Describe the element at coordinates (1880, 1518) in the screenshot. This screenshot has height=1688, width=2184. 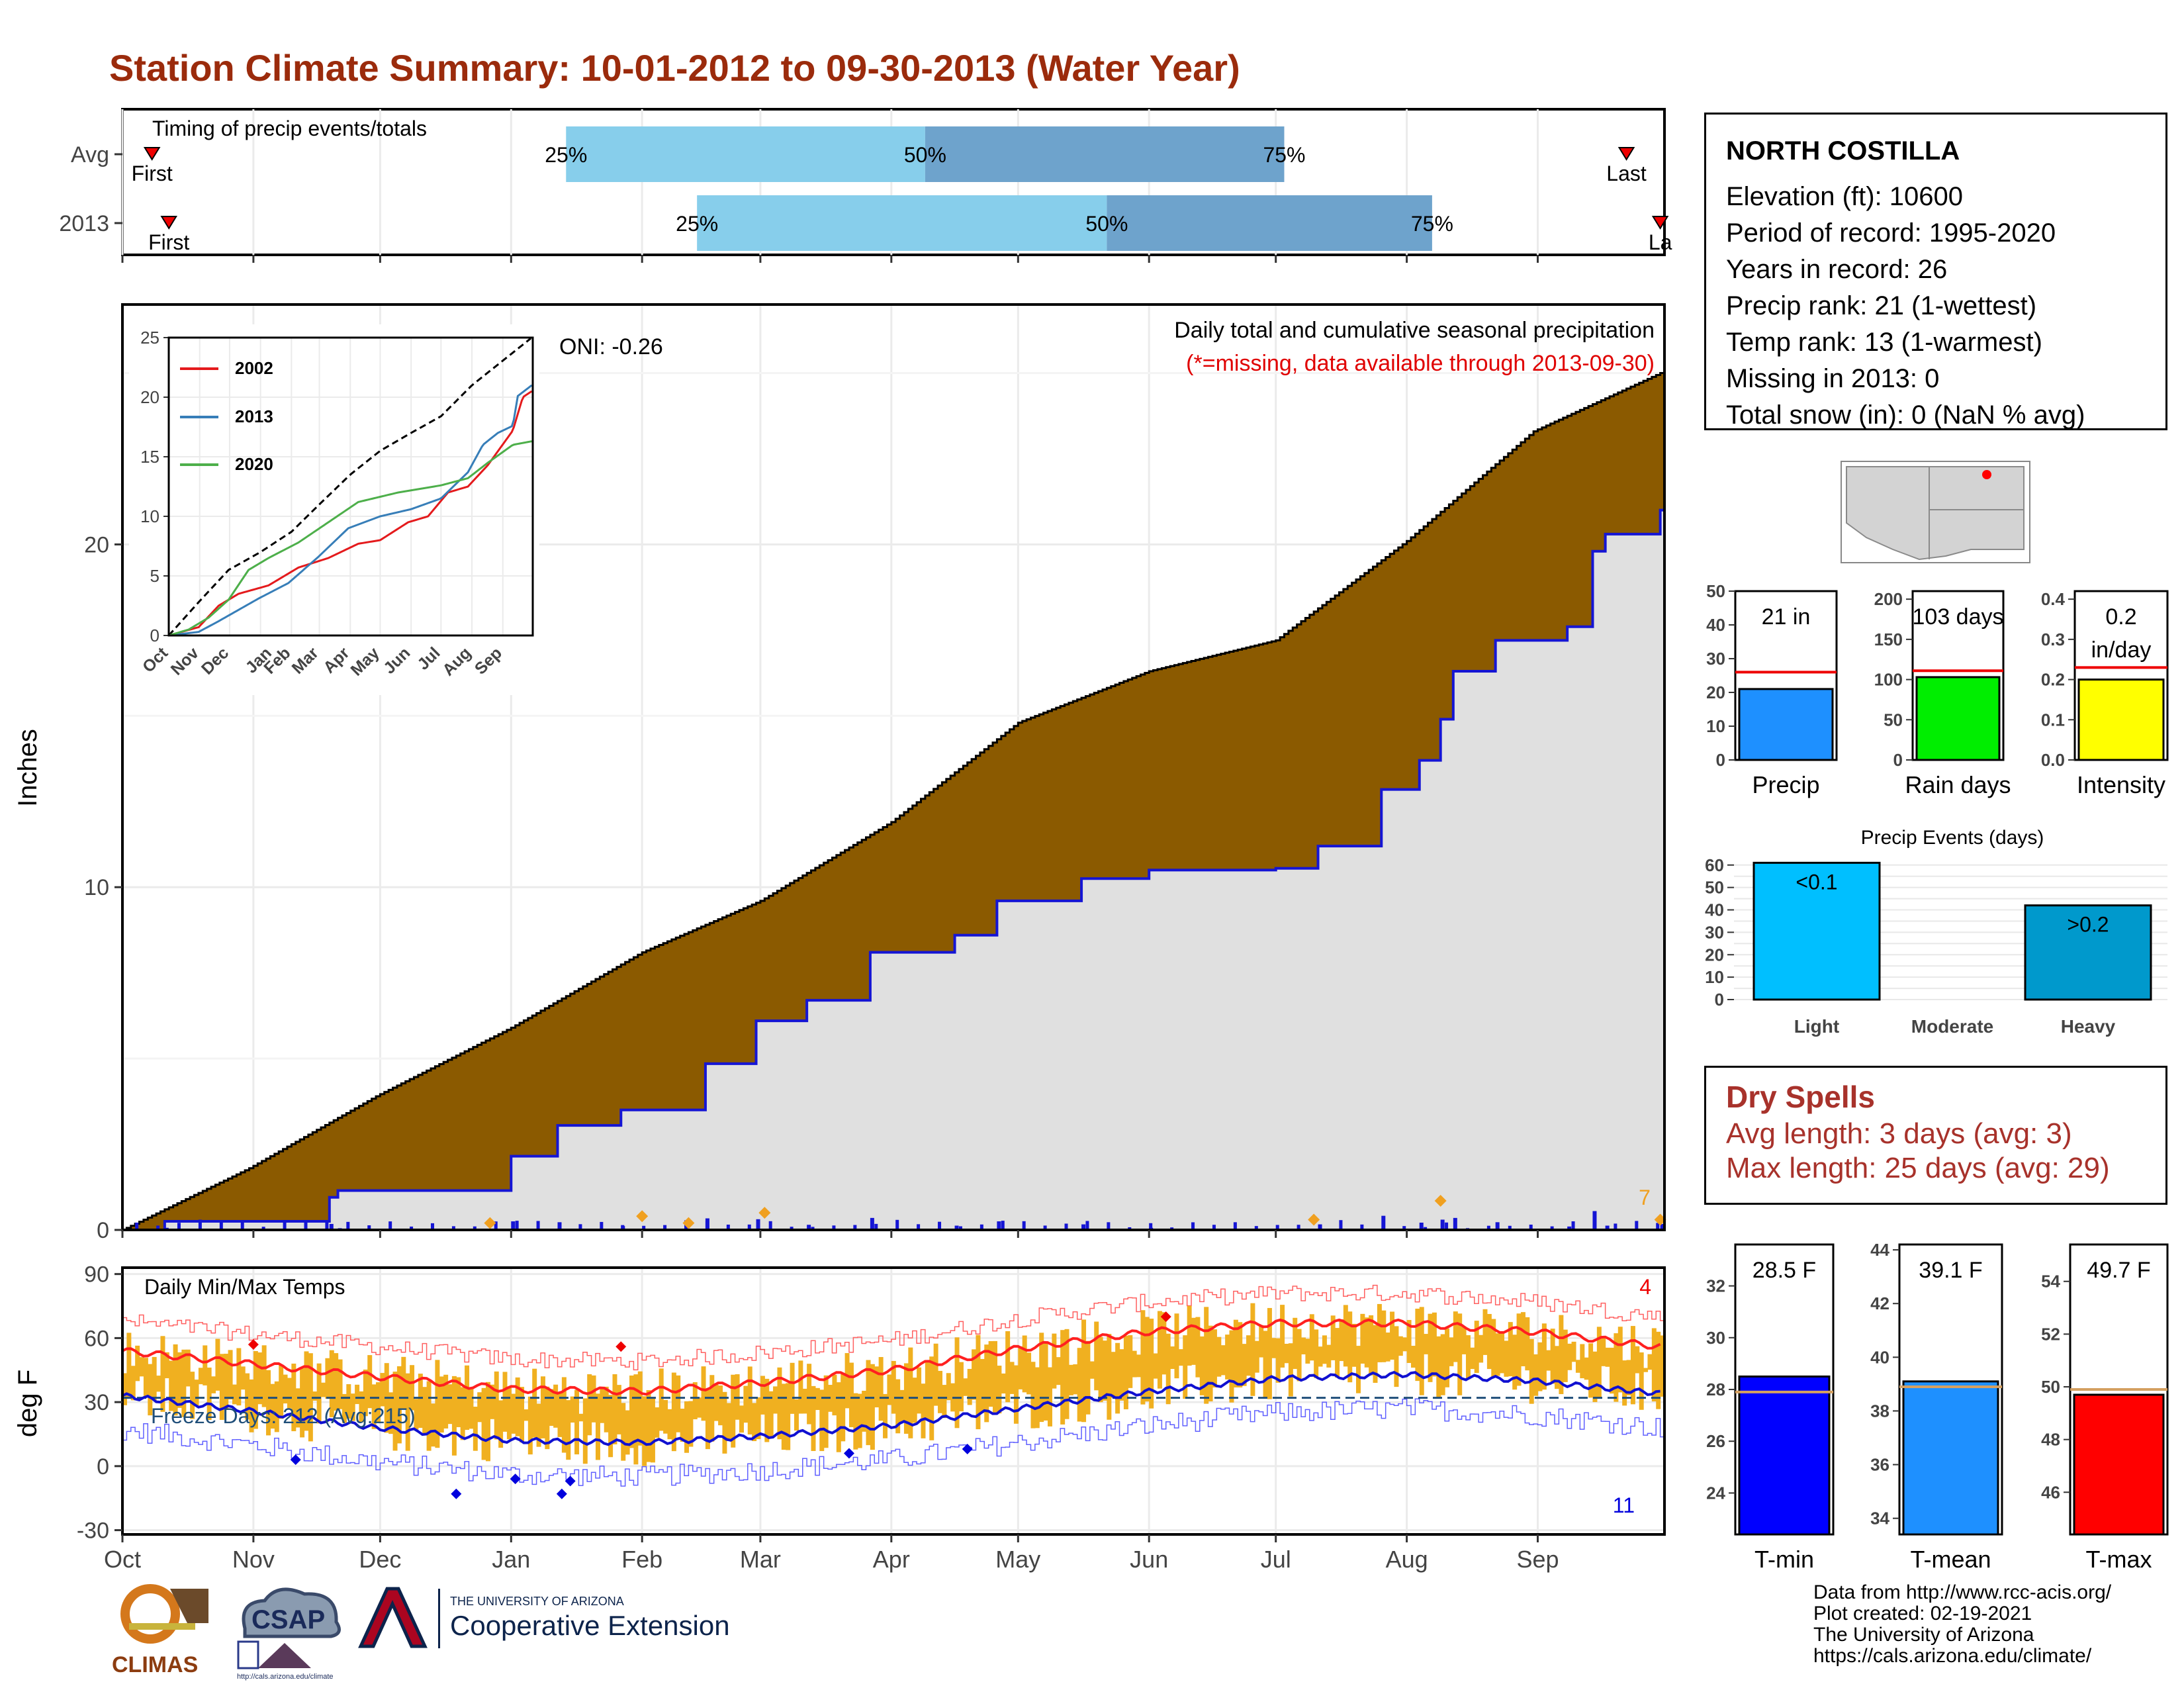
I see `tmean-summary-y-tick-label: 34` at that location.